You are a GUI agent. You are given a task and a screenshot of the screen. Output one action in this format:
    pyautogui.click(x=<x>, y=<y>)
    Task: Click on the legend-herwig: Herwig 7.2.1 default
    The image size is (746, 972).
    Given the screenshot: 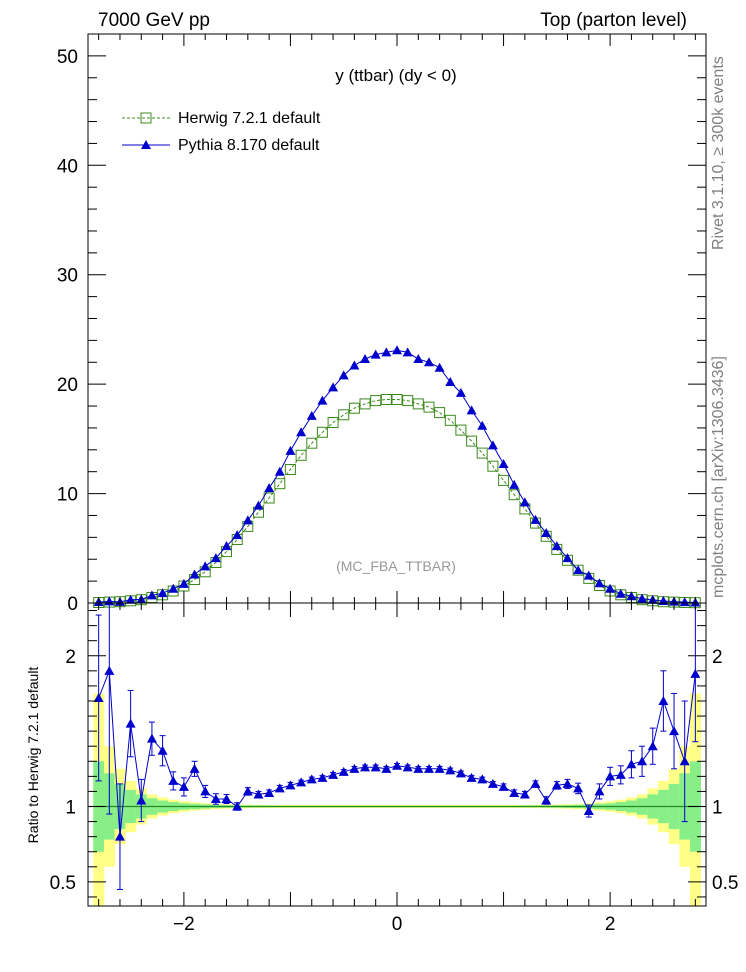 What is the action you would take?
    pyautogui.click(x=221, y=118)
    